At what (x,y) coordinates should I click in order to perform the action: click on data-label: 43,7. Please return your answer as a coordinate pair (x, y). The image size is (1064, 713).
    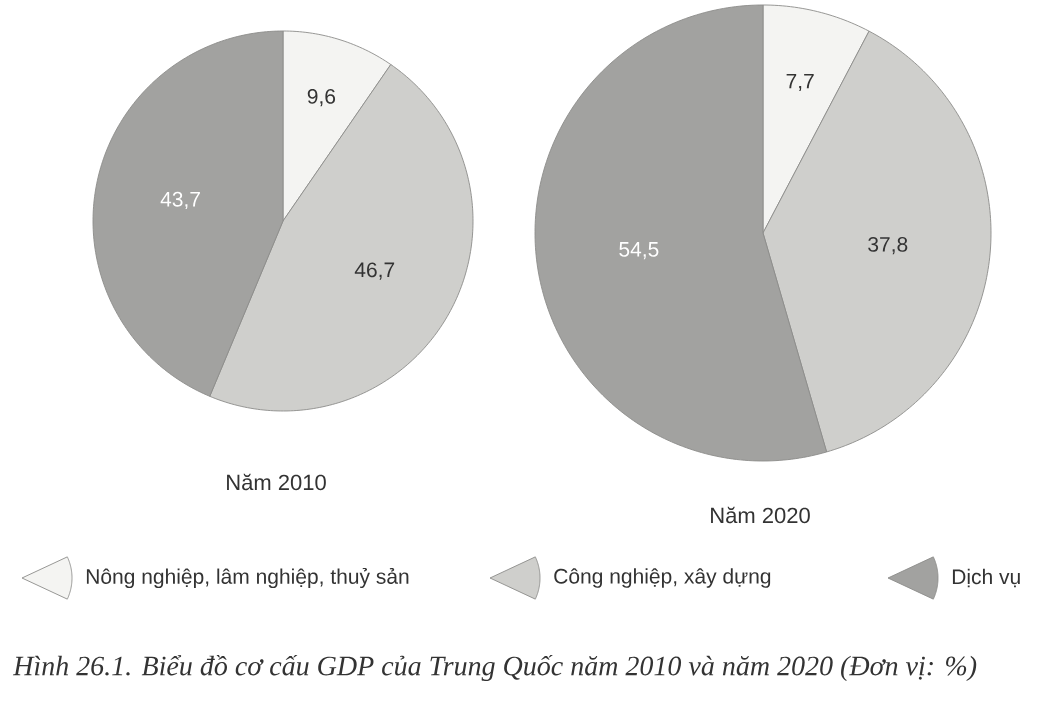
    Looking at the image, I should click on (180, 200).